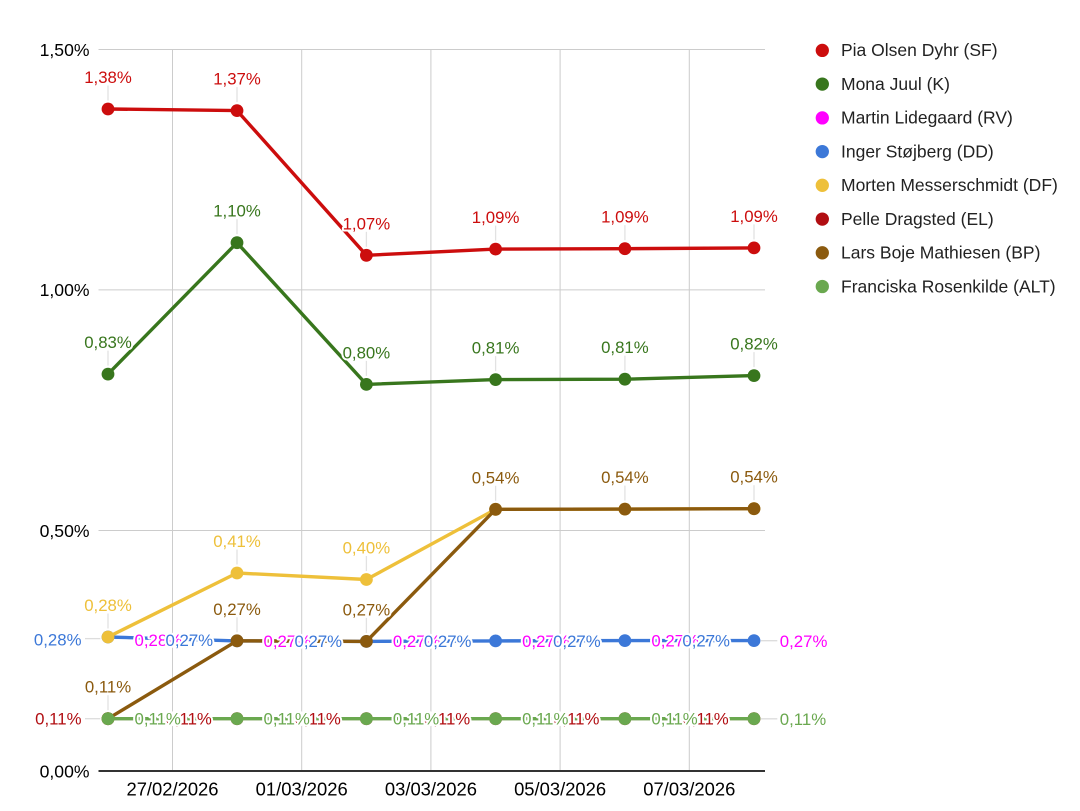 The width and height of the screenshot is (1080, 811). I want to click on svg-text: 1,37%, so click(237, 79).